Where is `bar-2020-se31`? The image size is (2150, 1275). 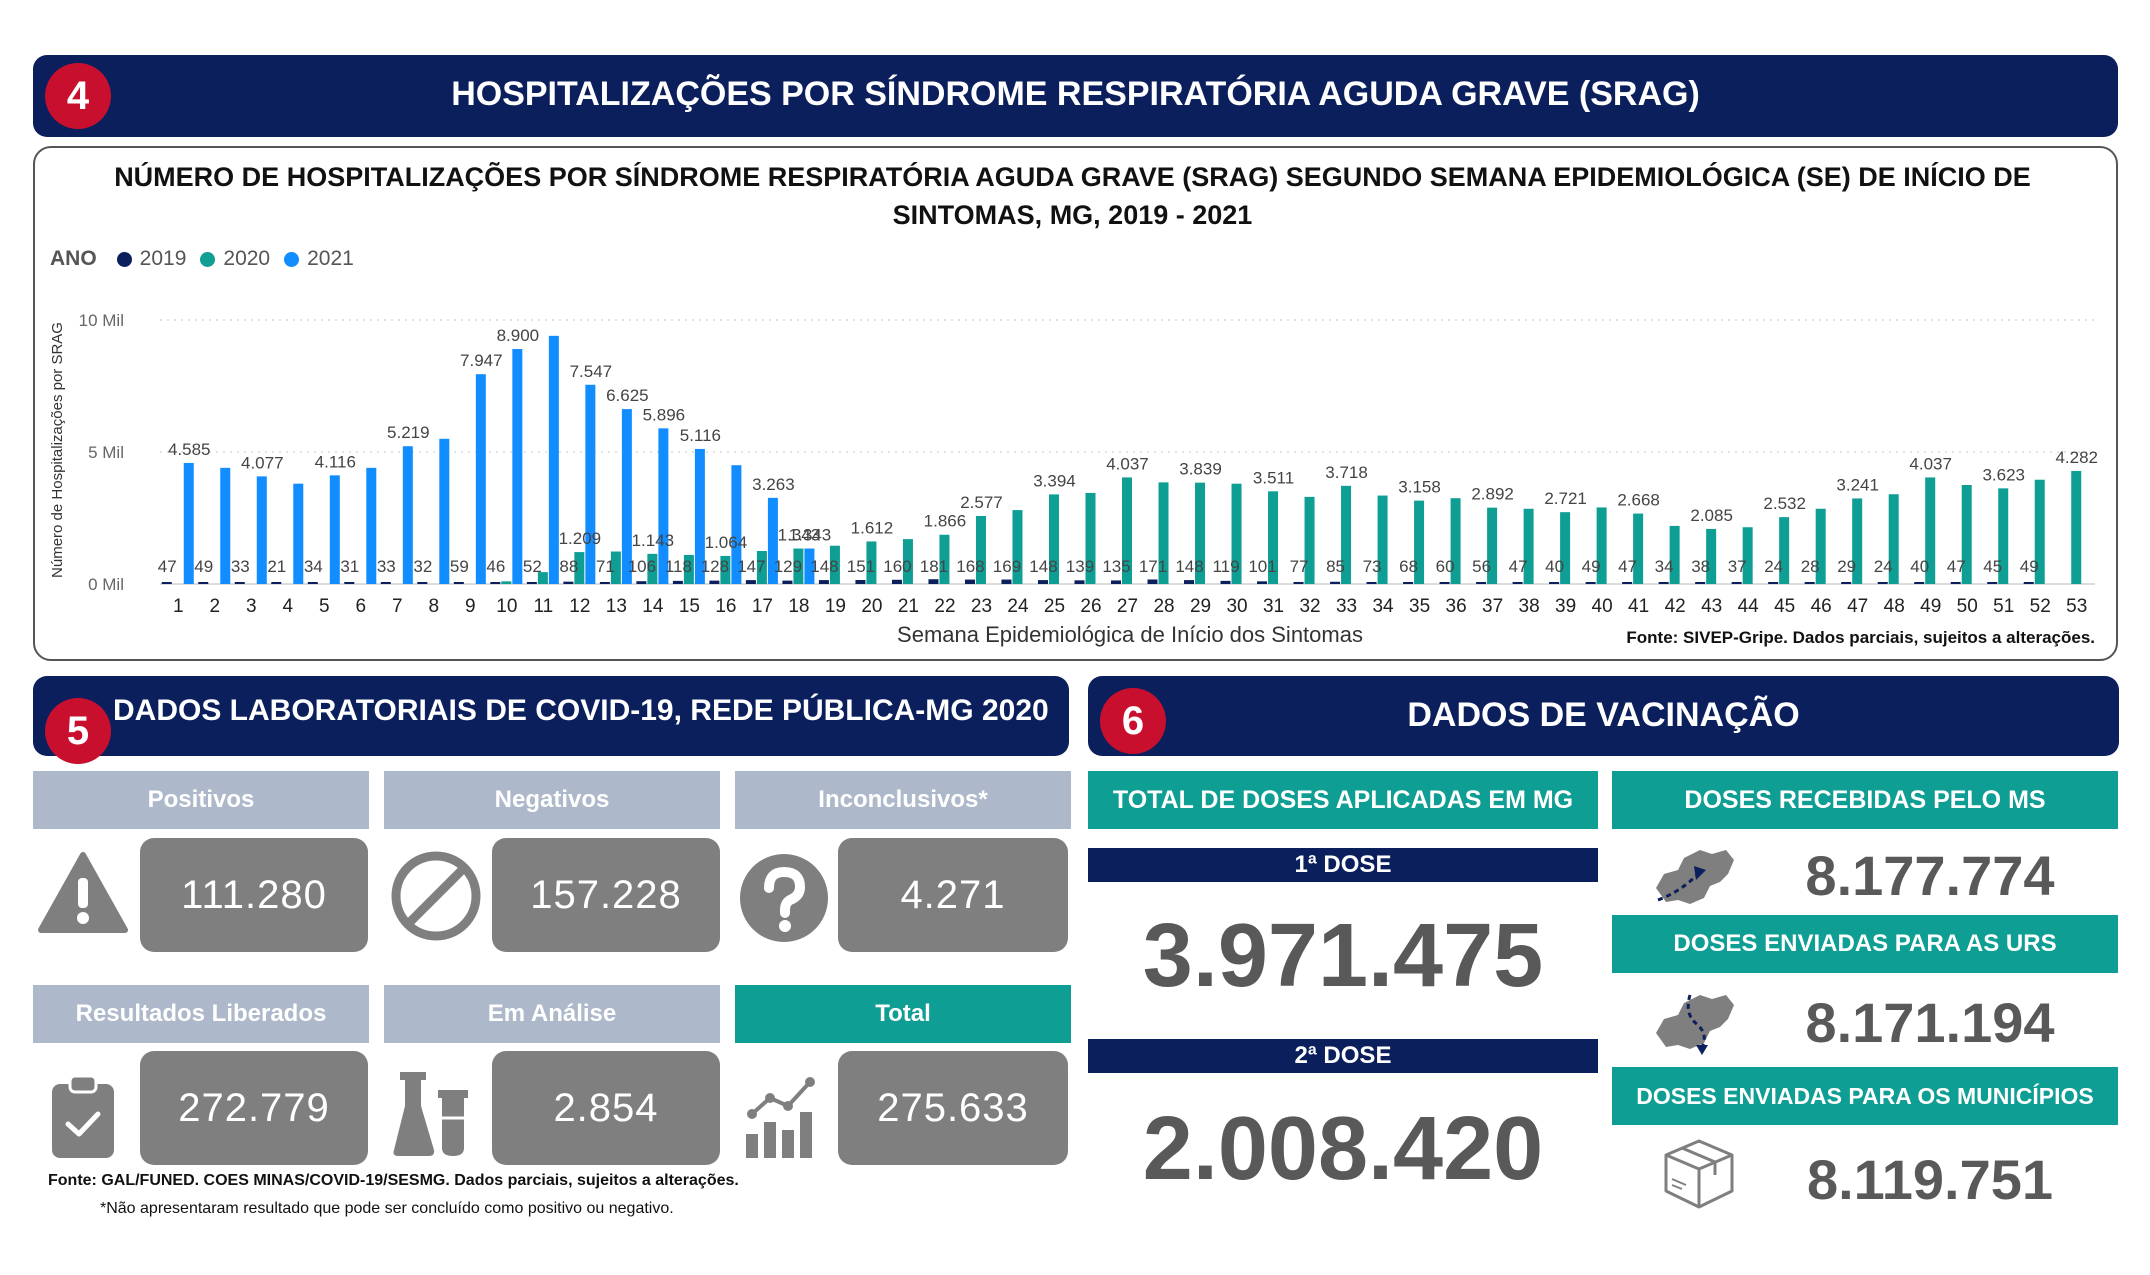 bar-2020-se31 is located at coordinates (1273, 537).